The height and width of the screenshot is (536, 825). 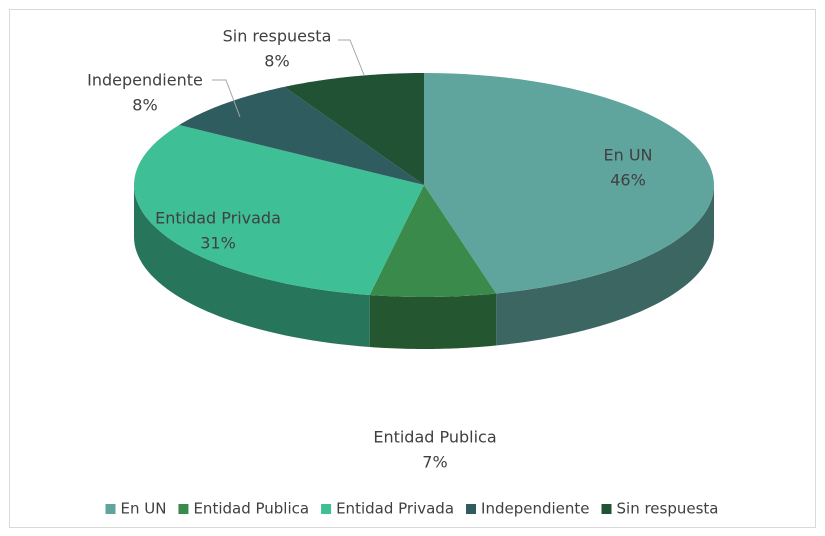 I want to click on data-label-name: En UN, so click(x=627, y=155).